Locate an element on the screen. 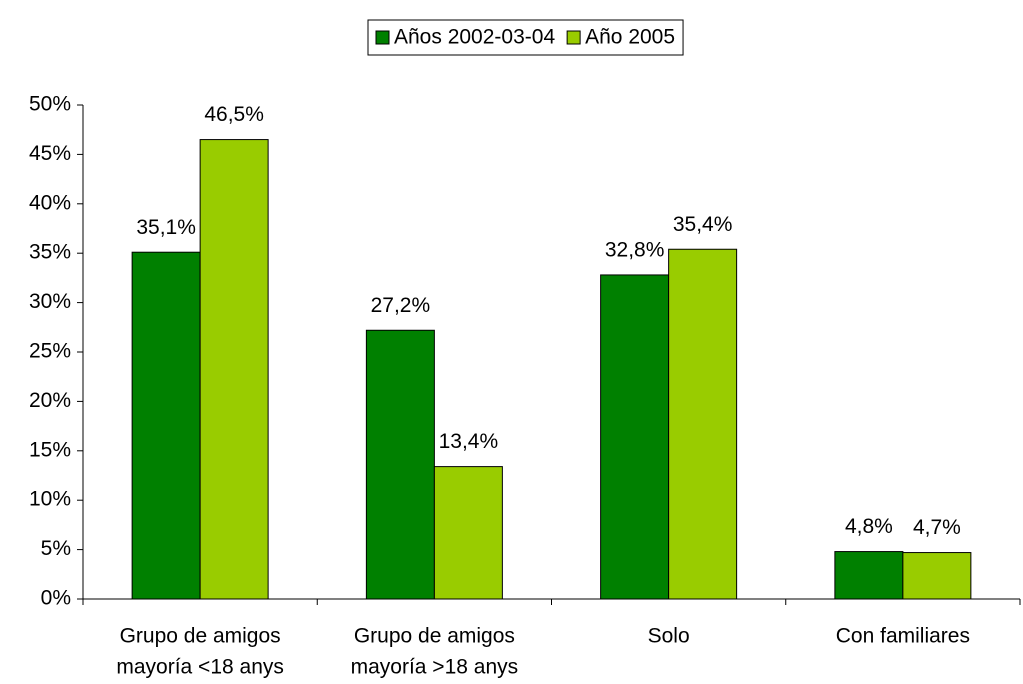 This screenshot has height=684, width=1023. value-label: 27,2% is located at coordinates (401, 305).